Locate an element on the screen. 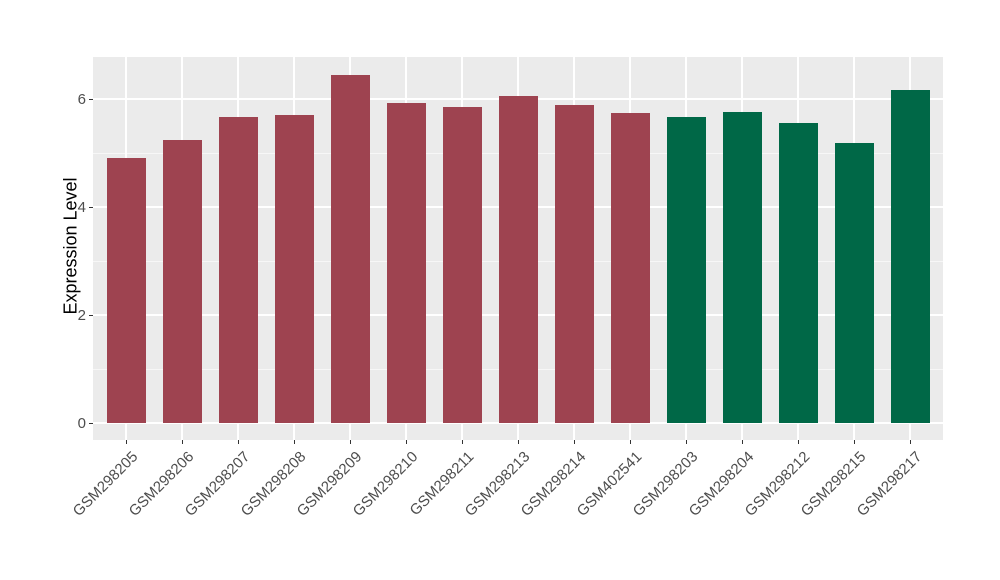 This screenshot has width=1000, height=580. x-tick-mark-GSM298215 is located at coordinates (854, 442).